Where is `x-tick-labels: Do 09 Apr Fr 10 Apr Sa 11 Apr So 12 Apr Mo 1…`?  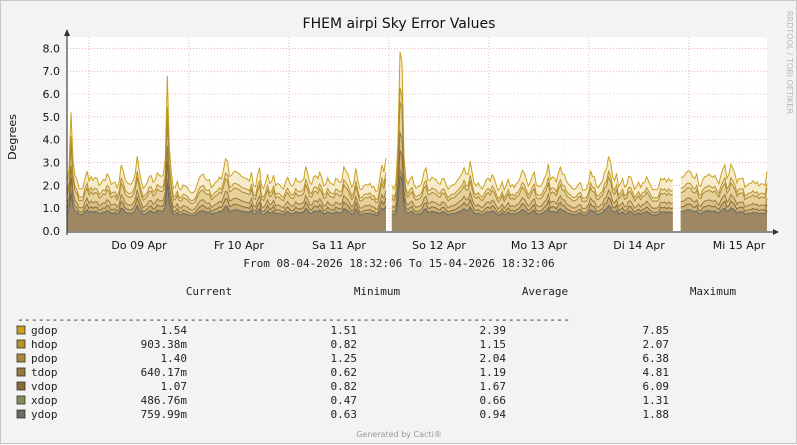
x-tick-labels: Do 09 Apr Fr 10 Apr Sa 11 Apr So 12 Apr Mo 1… is located at coordinates (438, 245).